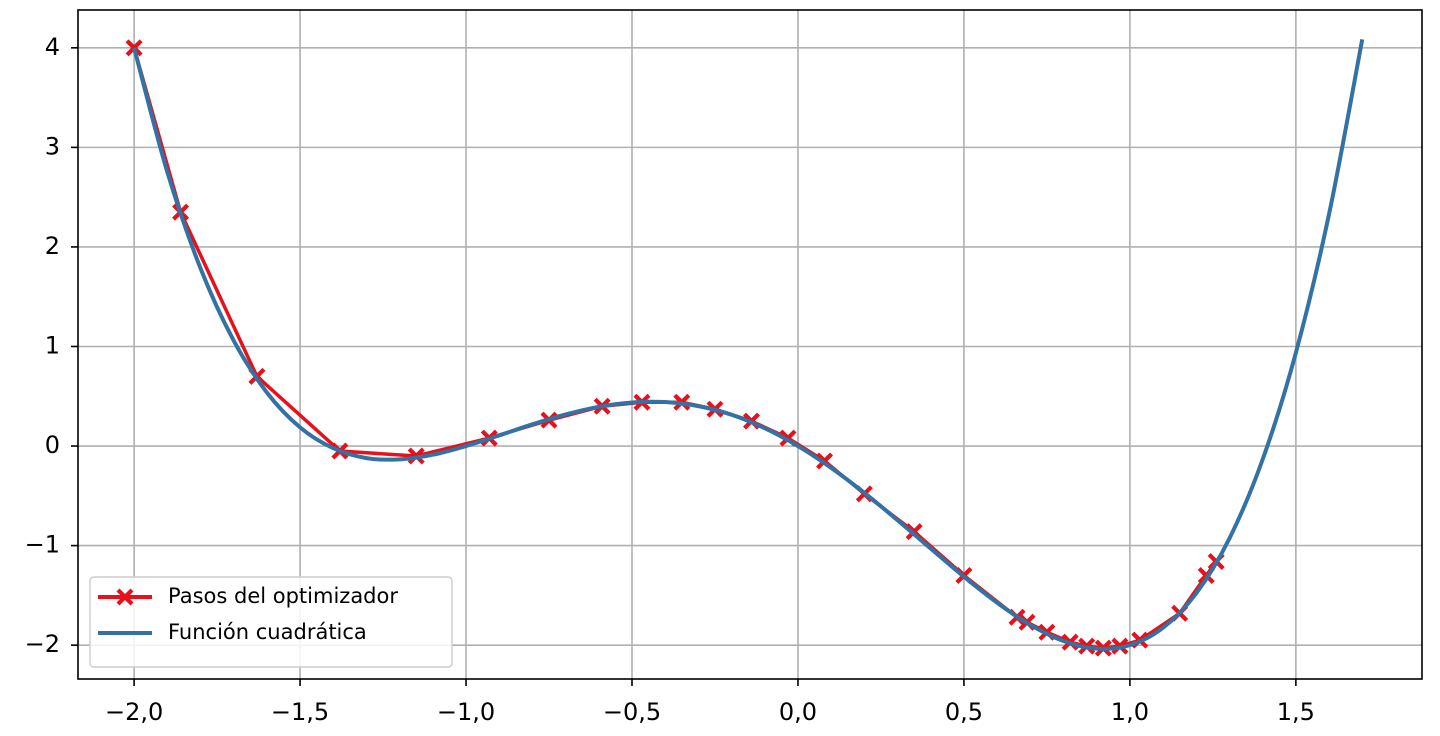 The height and width of the screenshot is (736, 1440). What do you see at coordinates (267, 632) in the screenshot?
I see `legend-label: Función cuadrática` at bounding box center [267, 632].